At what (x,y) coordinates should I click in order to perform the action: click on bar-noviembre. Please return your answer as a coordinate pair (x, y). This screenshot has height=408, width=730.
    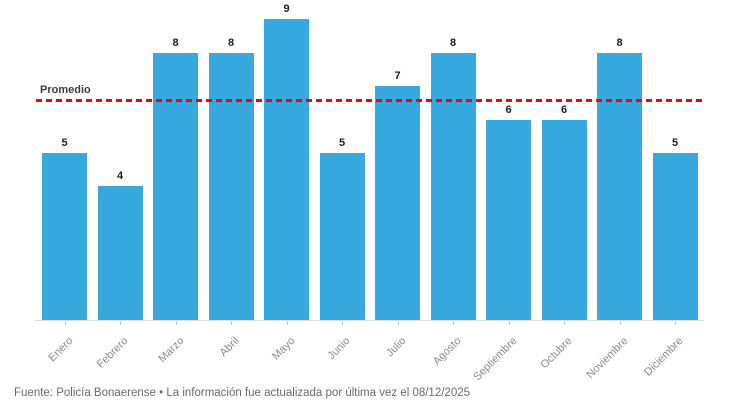
    Looking at the image, I should click on (619, 186).